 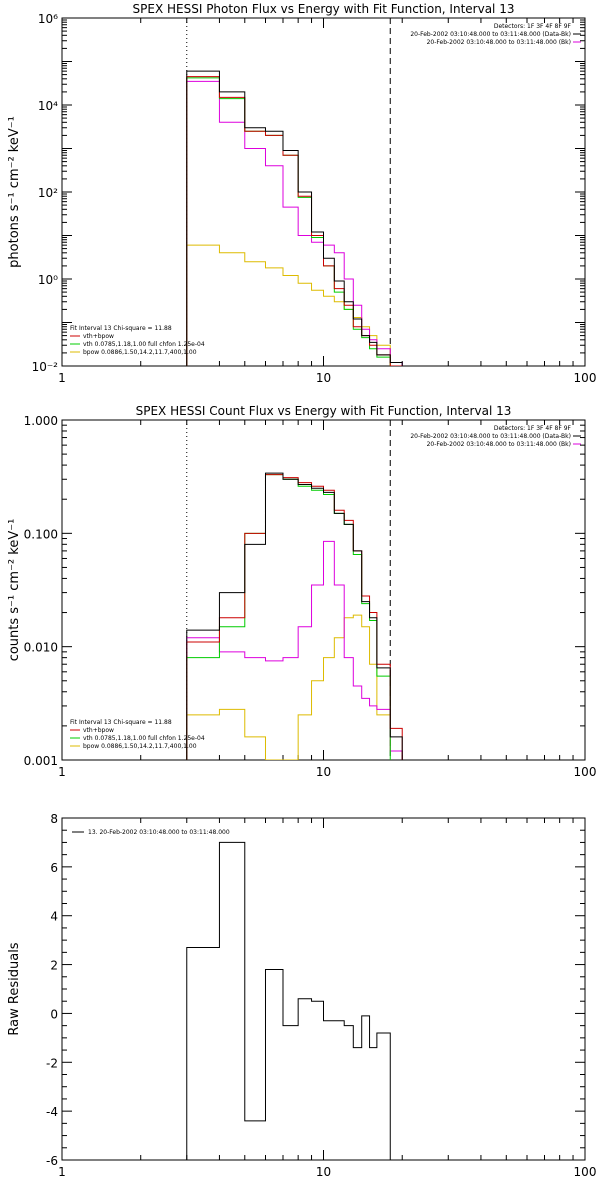 What do you see at coordinates (48, 106) in the screenshot?
I see `y-tick-label: 10⁴` at bounding box center [48, 106].